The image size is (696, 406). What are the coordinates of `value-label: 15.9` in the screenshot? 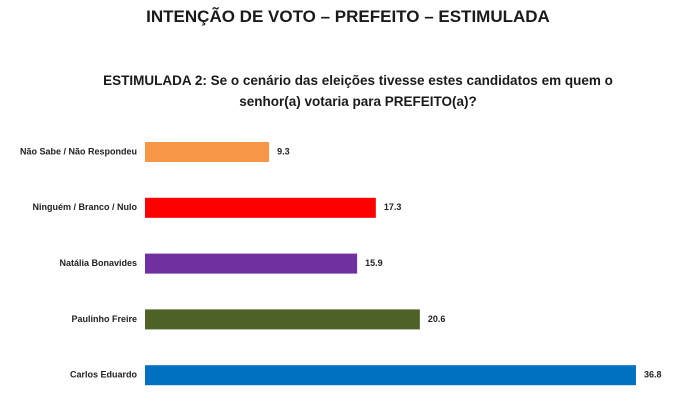 It's located at (374, 263).